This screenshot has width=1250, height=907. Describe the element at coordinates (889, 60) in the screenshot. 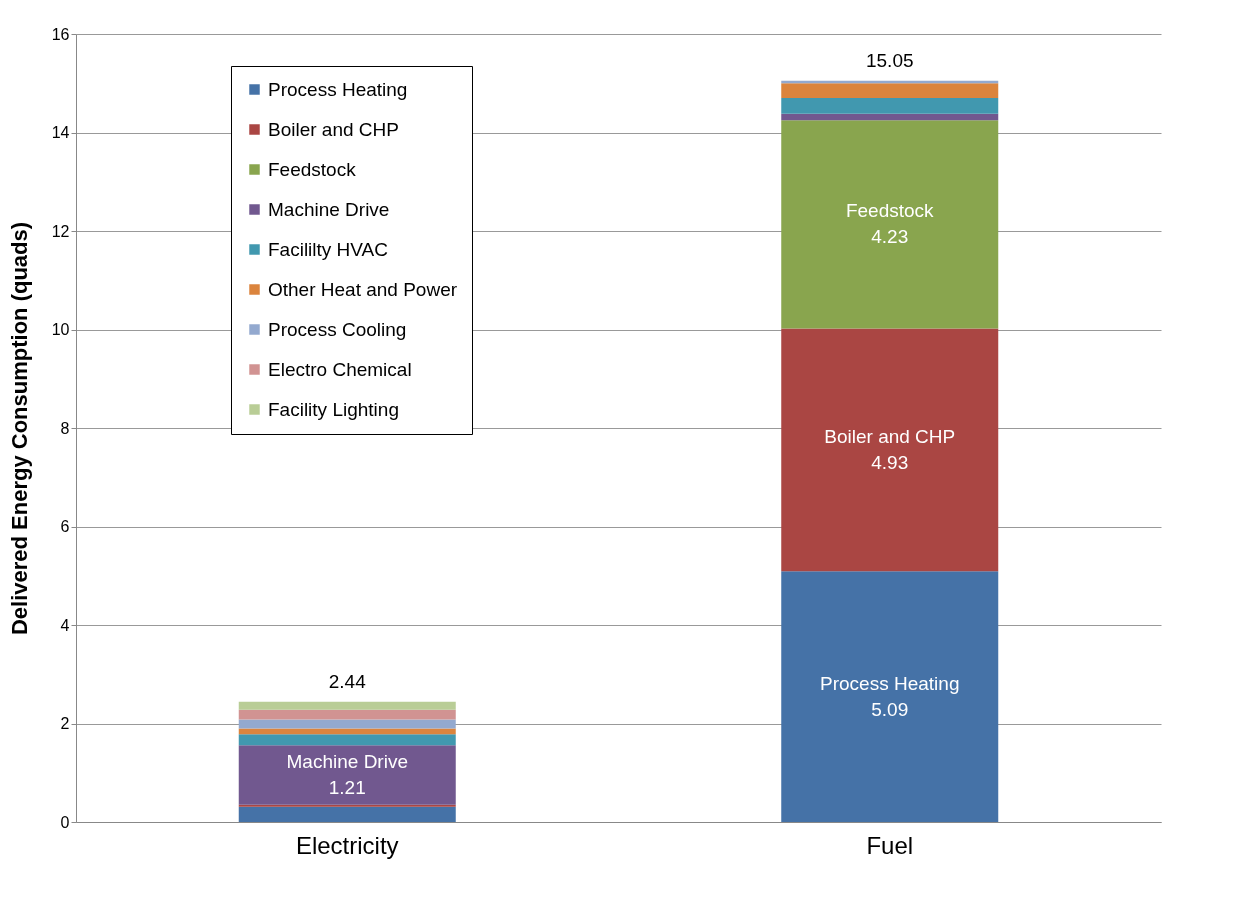

I see `total-label: 15.05` at that location.